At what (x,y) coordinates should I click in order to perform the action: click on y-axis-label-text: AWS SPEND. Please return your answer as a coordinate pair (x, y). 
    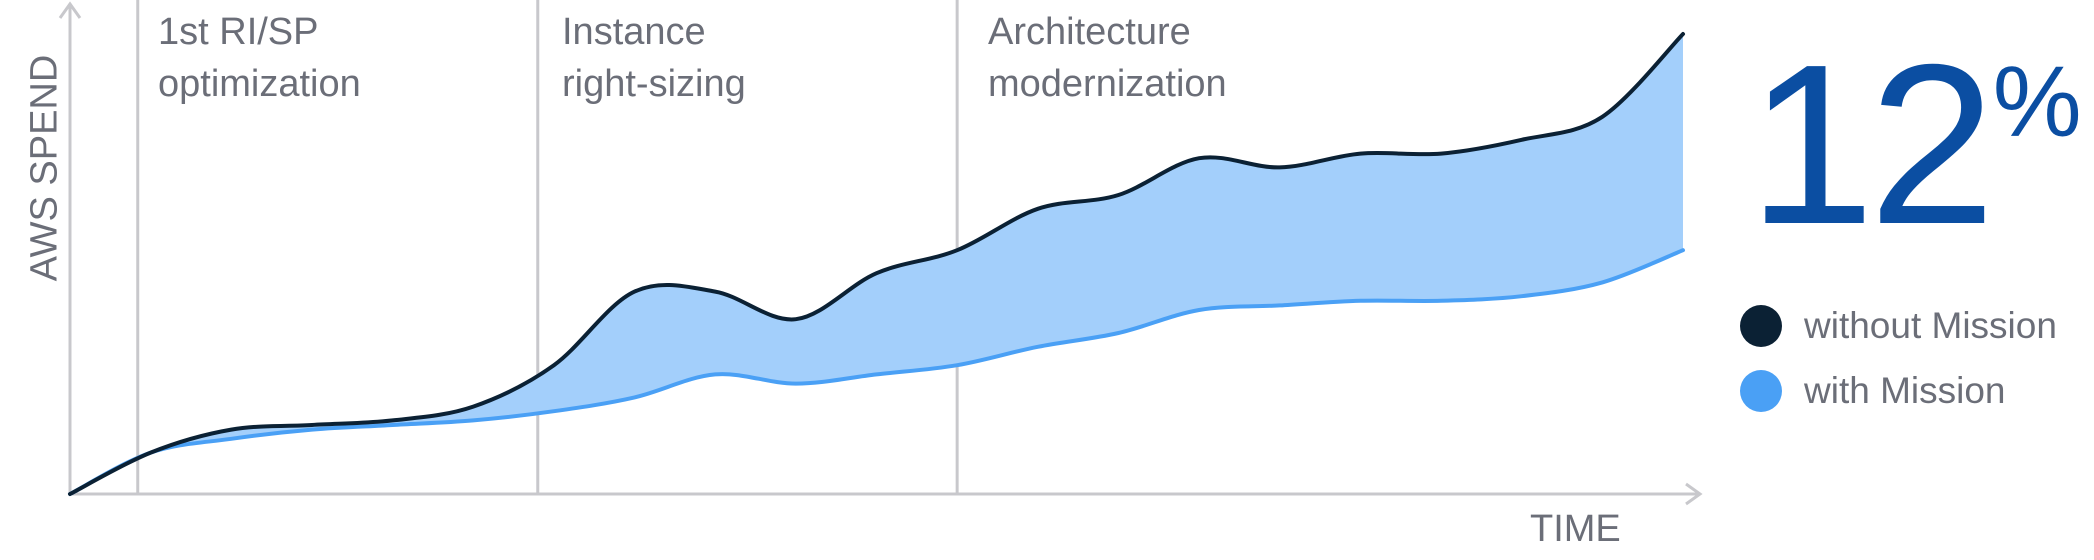
    Looking at the image, I should click on (44, 168).